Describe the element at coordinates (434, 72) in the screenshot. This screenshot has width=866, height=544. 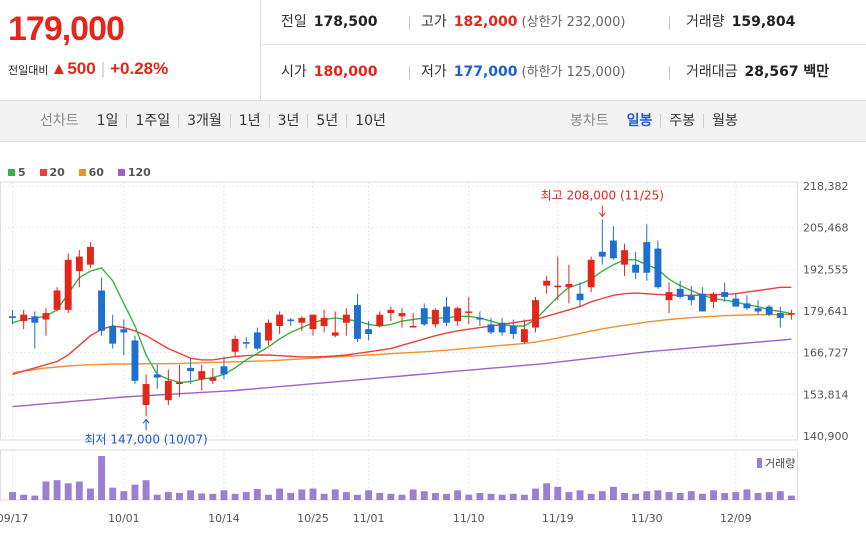
I see `low-label: 저가` at that location.